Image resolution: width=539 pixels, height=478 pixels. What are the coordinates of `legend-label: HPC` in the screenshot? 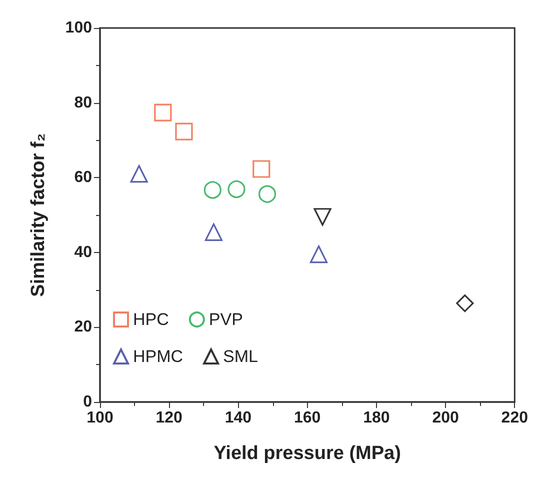 It's located at (151, 319).